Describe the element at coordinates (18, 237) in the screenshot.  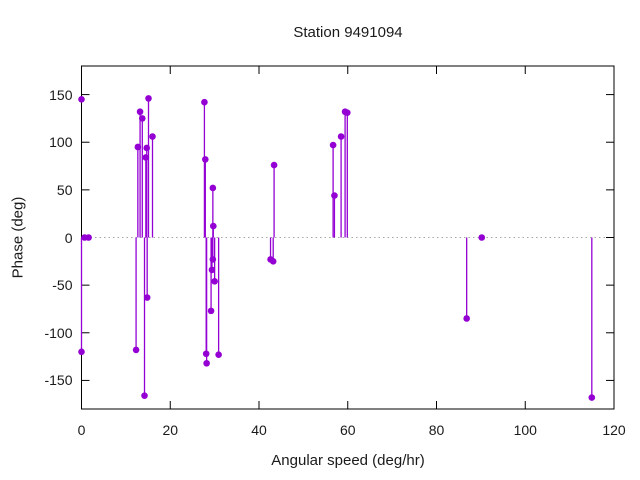
I see `y-axis-label: Phase (deg)` at that location.